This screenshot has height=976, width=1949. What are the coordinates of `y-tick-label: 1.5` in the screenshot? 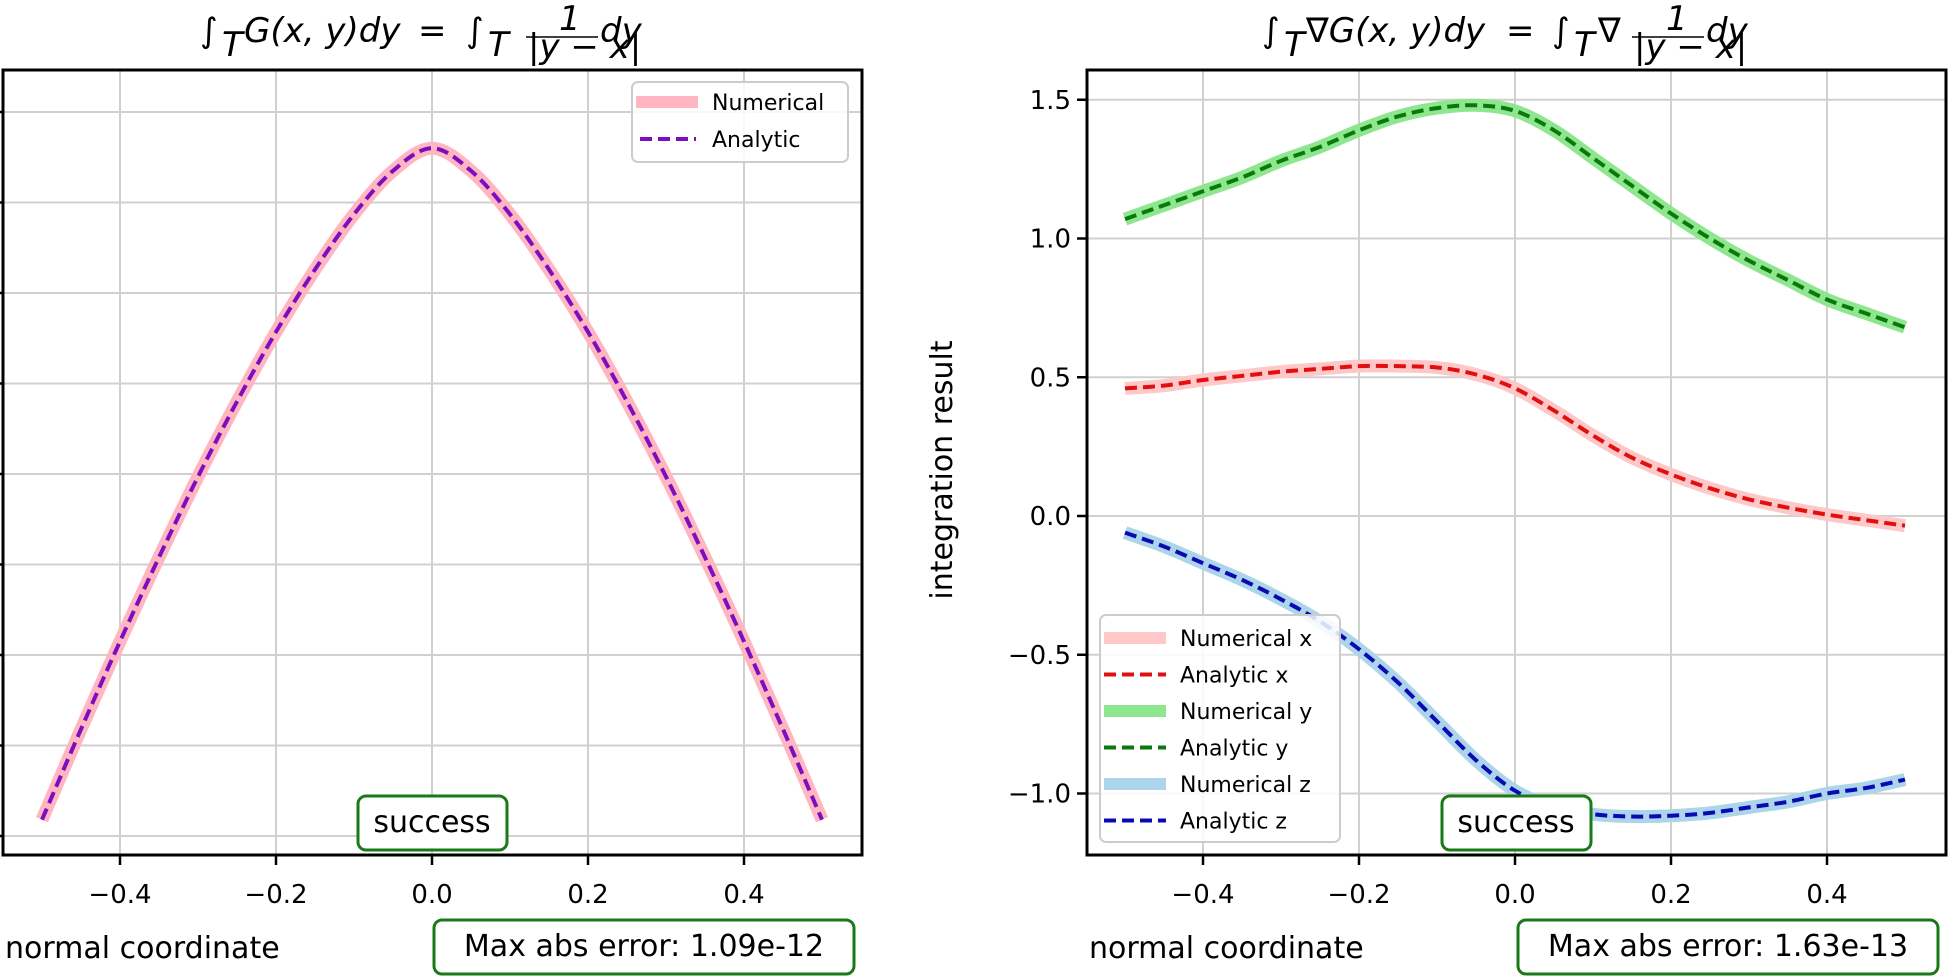 It's located at (1050, 101).